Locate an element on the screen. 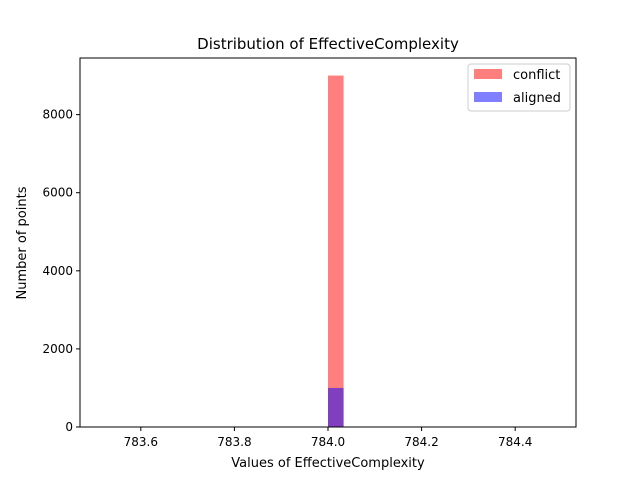 This screenshot has height=480, width=640. bars-layer is located at coordinates (336, 251).